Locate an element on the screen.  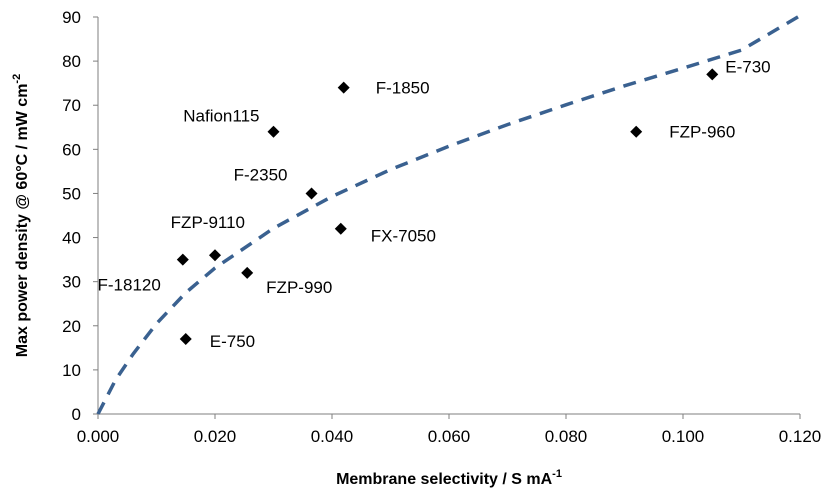
y-tick-label: 90 is located at coordinates (71, 17).